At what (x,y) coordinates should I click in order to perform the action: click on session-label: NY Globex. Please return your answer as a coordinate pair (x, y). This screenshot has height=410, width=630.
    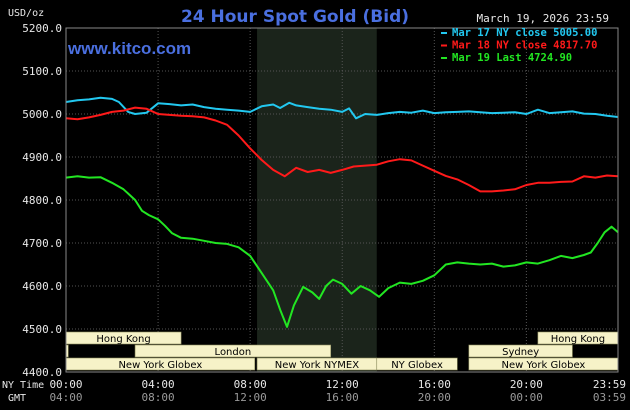
    Looking at the image, I should click on (417, 365).